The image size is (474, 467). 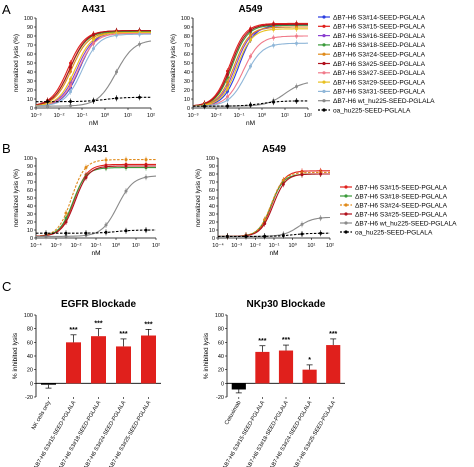 I want to click on x-tick-label: 10⁻¹, so click(x=82, y=116).